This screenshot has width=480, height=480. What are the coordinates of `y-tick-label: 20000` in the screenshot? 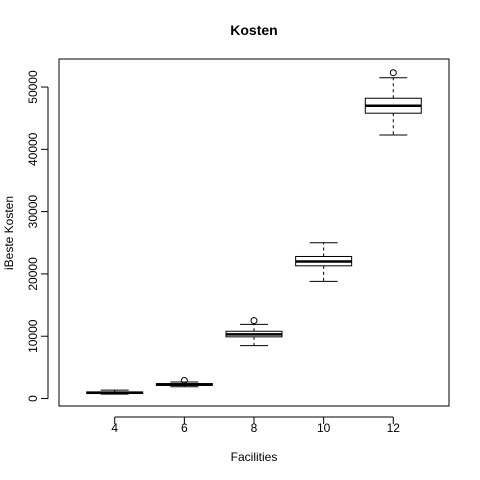 It's located at (33, 274).